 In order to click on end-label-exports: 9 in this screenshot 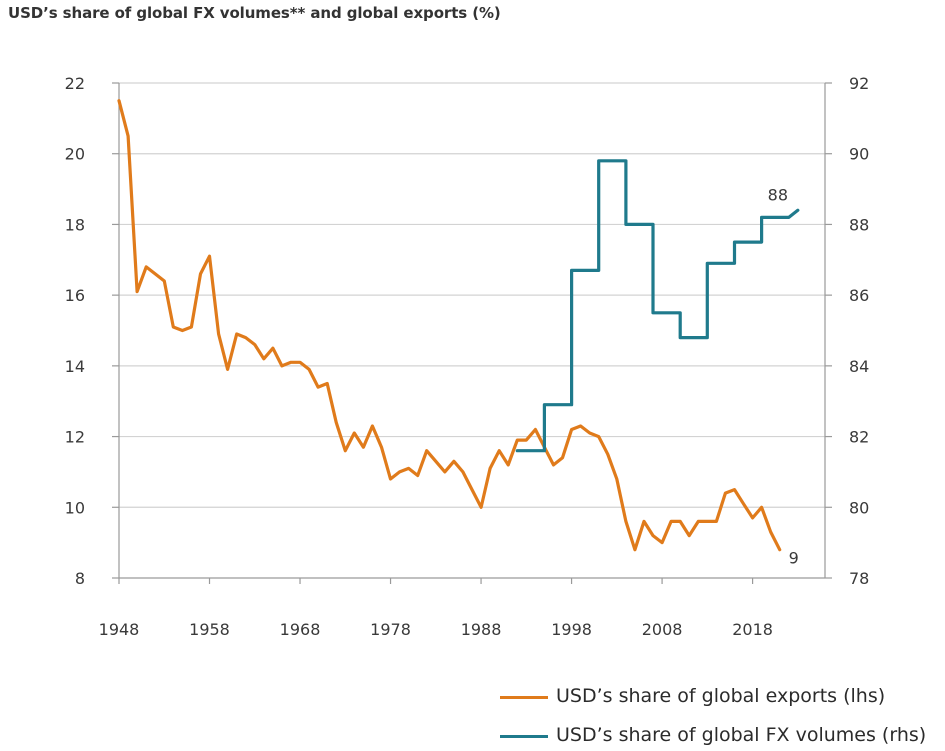, I will do `click(794, 558)`.